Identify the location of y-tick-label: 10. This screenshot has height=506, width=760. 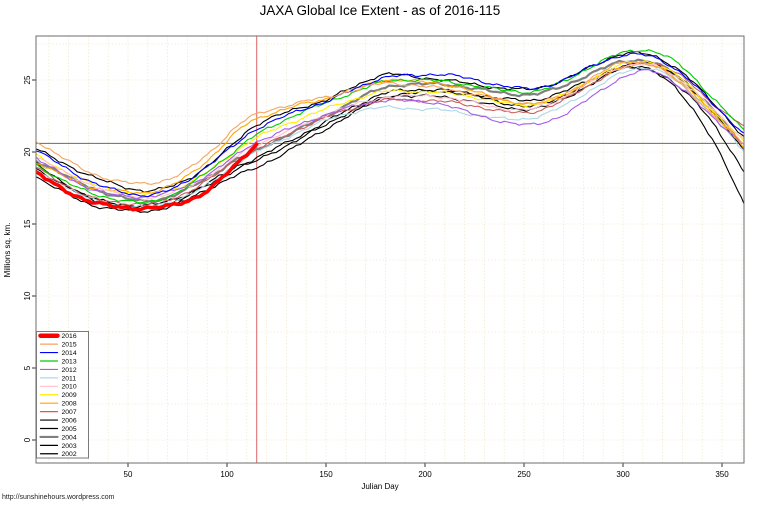
(27, 295).